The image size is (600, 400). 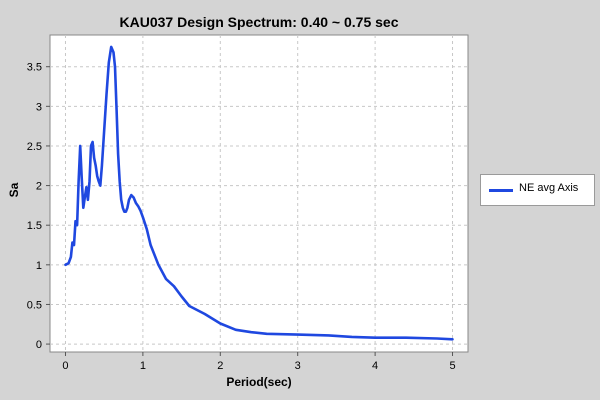 I want to click on x-tick-label: 5, so click(x=452, y=366).